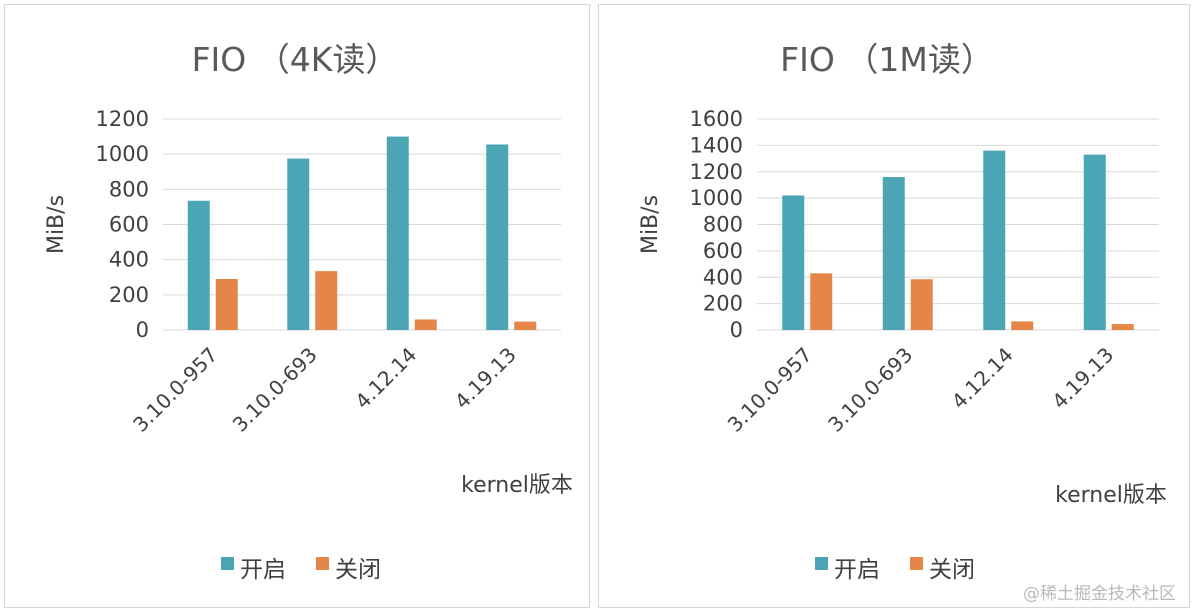 The image size is (1194, 616). What do you see at coordinates (716, 119) in the screenshot?
I see `y-tick-label: 1600` at bounding box center [716, 119].